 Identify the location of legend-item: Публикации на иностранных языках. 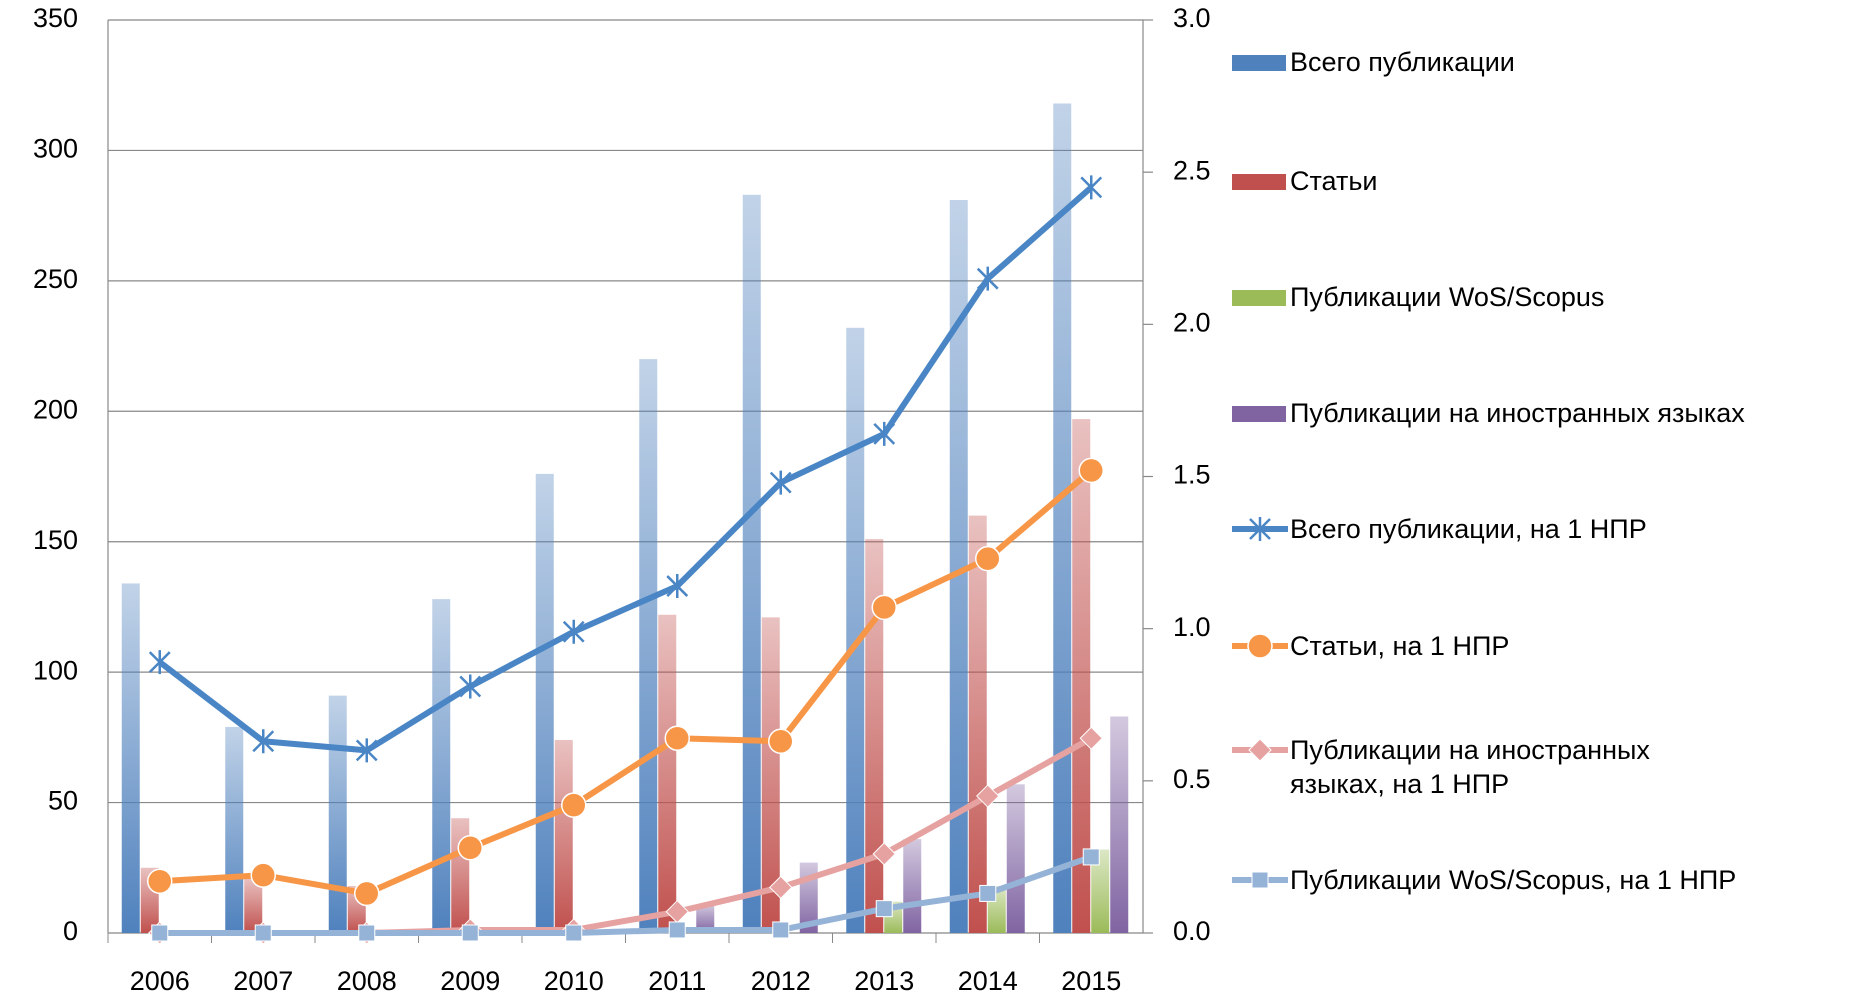
(1487, 413).